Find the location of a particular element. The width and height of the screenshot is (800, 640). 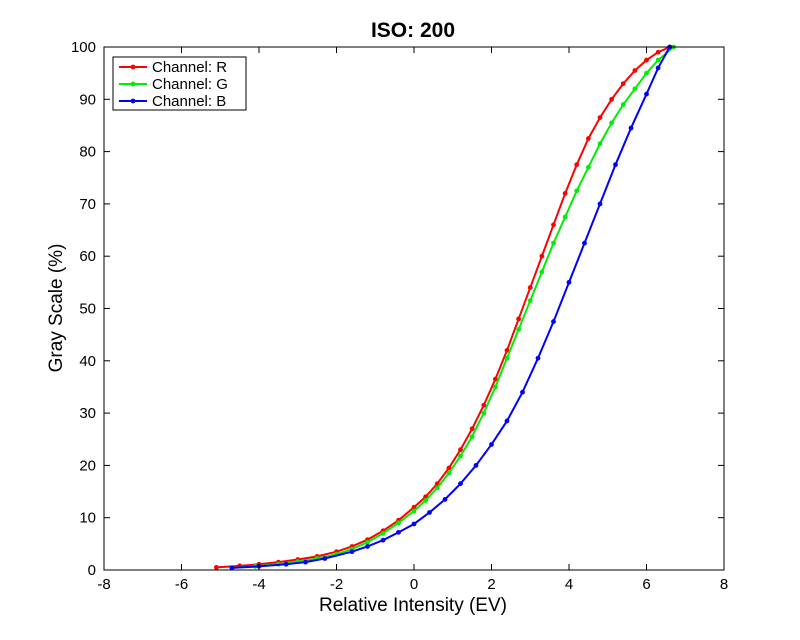

chart-title: ISO: 200 is located at coordinates (413, 30).